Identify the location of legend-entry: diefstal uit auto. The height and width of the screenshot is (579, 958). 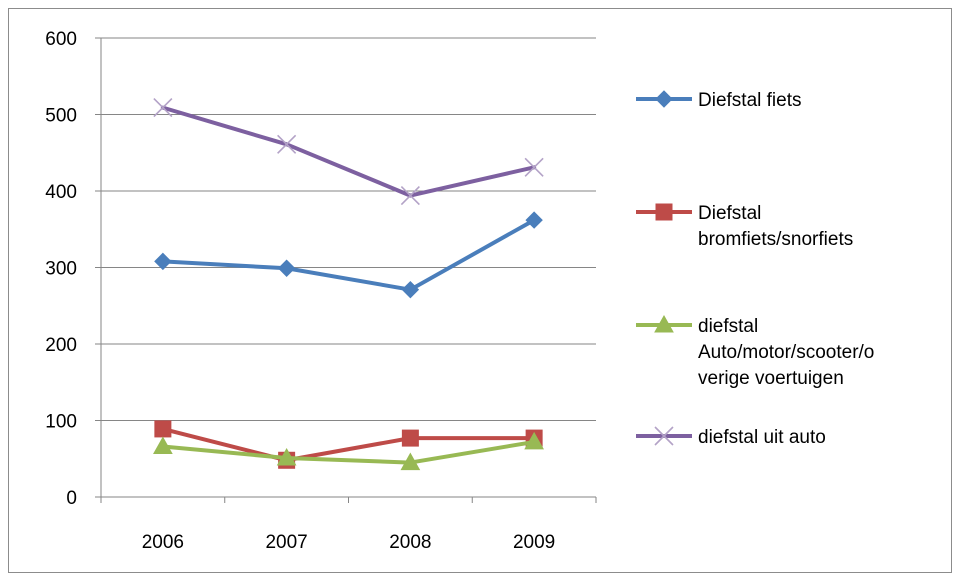
(731, 437).